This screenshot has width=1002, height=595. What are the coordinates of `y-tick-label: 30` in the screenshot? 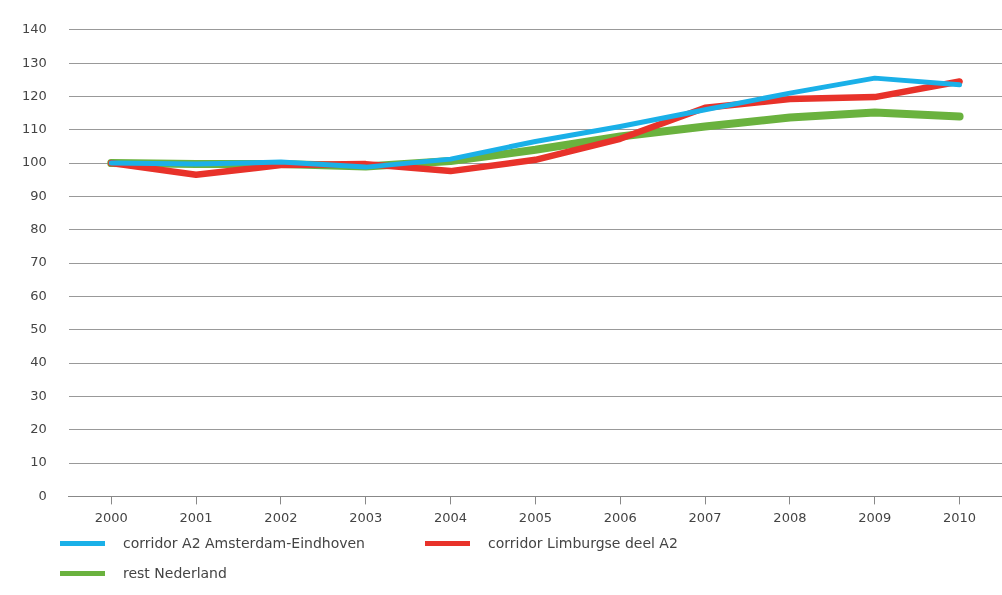 It's located at (38, 395).